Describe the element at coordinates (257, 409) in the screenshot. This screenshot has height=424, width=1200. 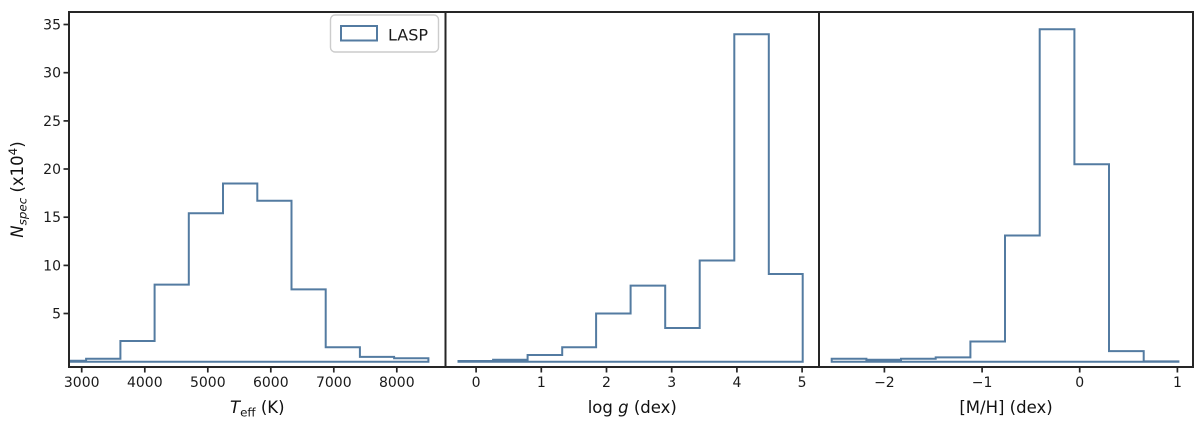
I see `x-axis-label-teff: Teff (K)` at that location.